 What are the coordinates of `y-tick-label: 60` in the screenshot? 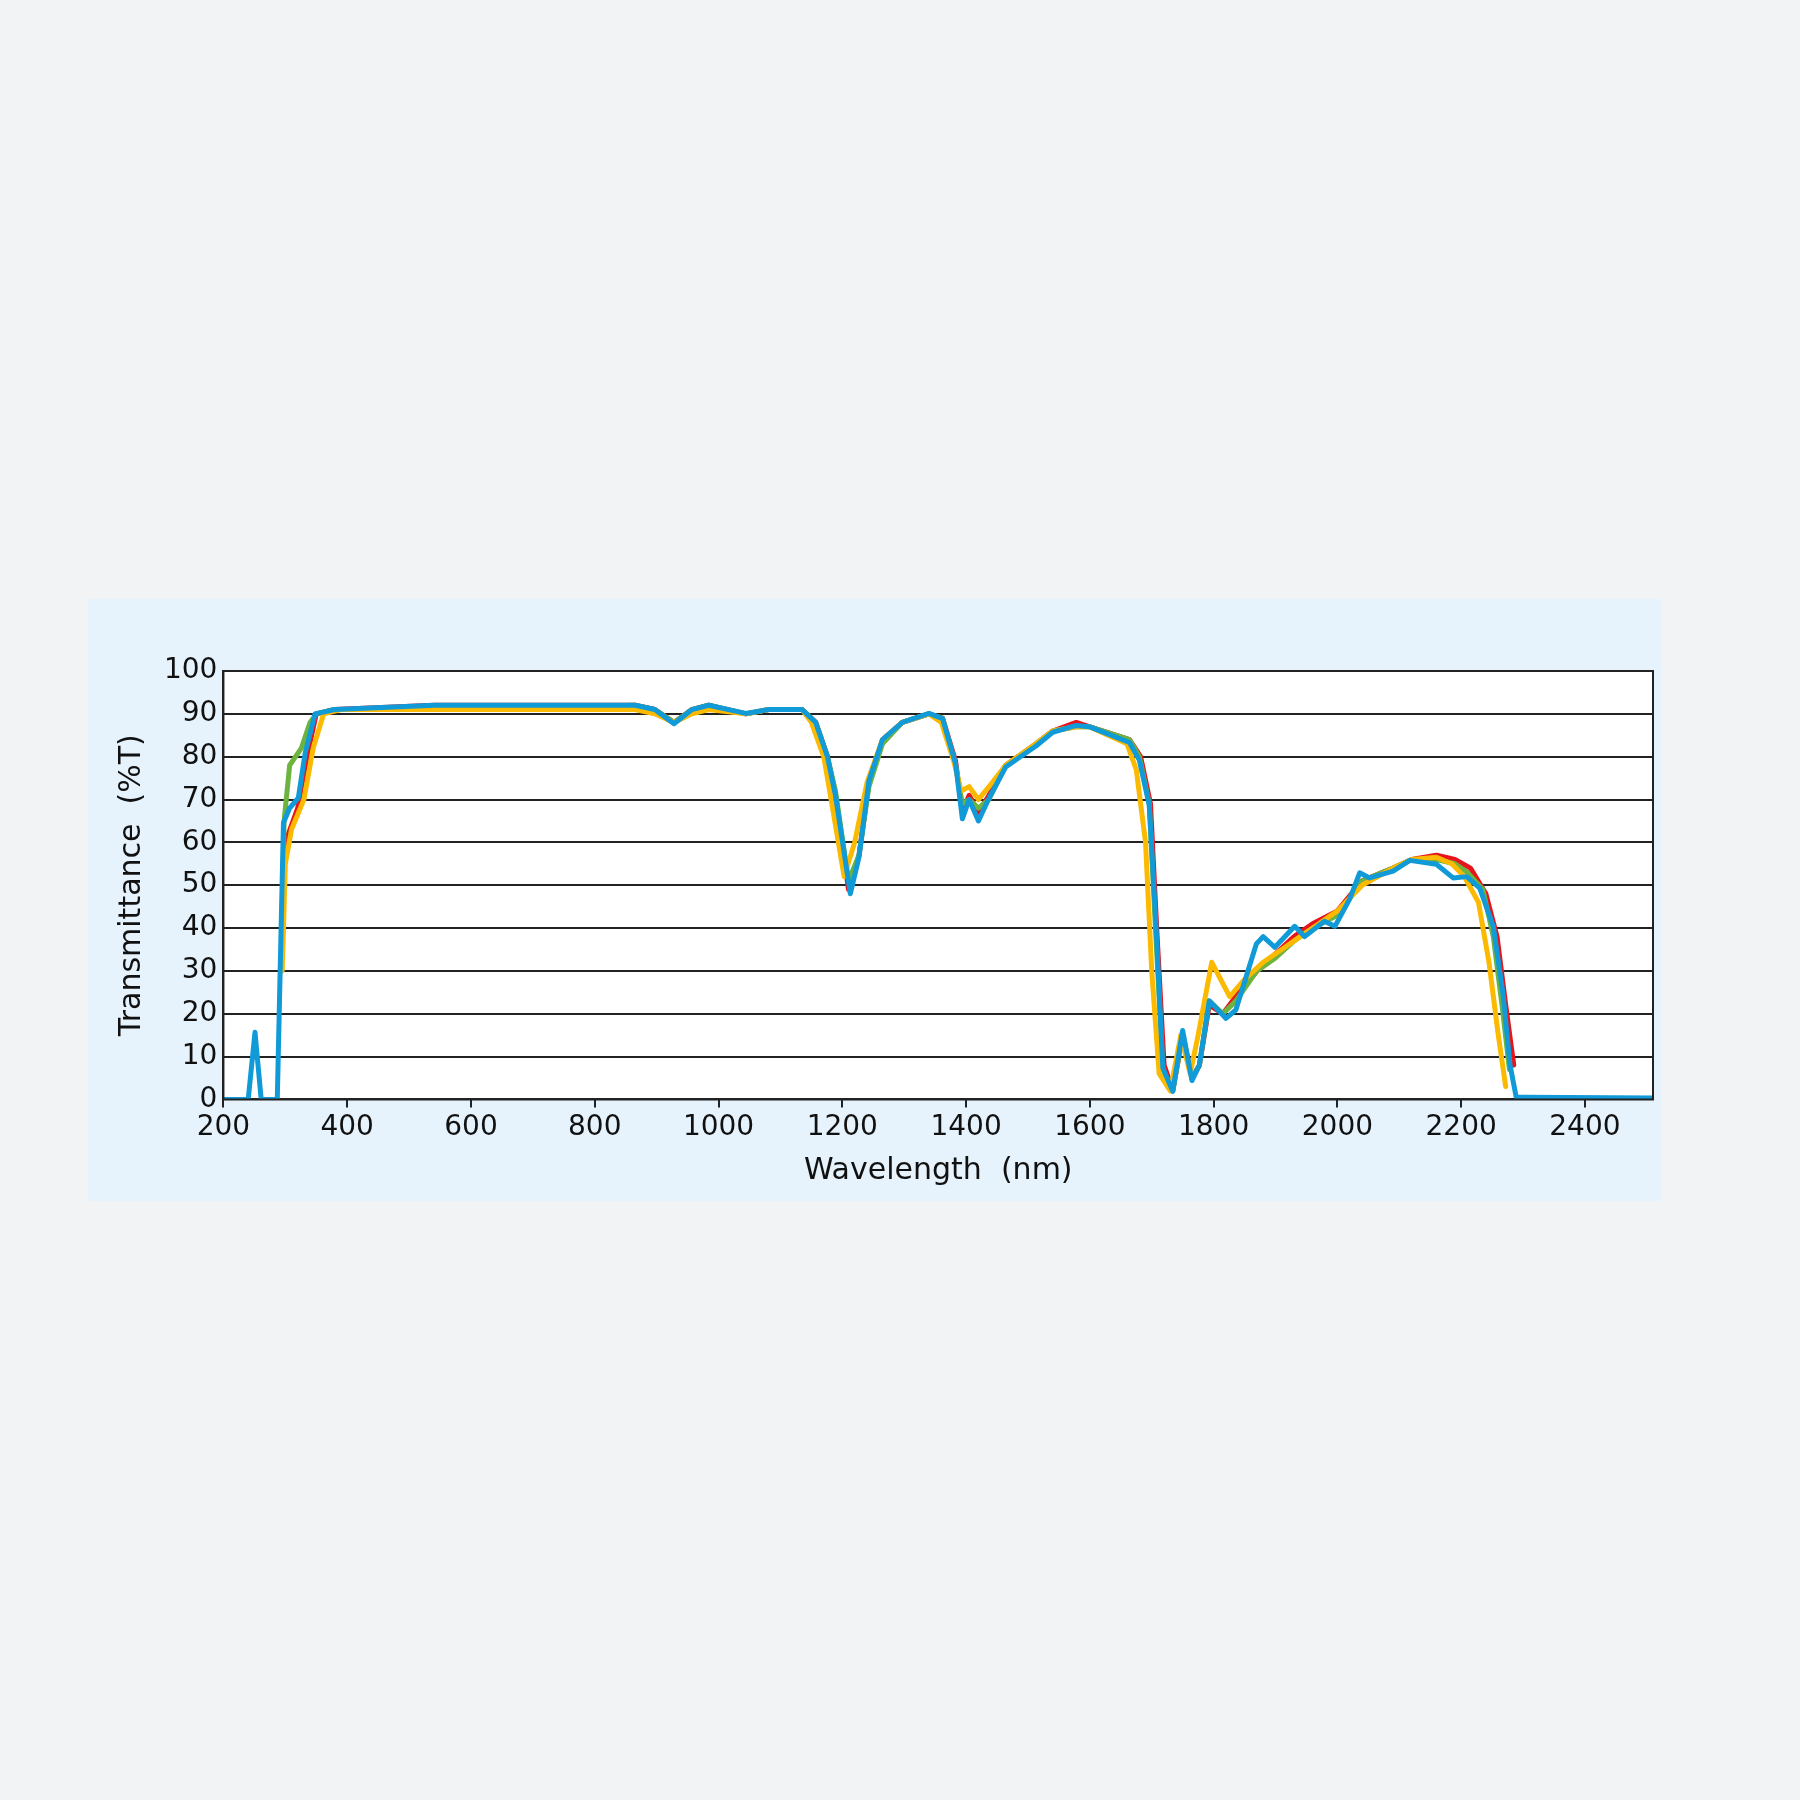 It's located at (199, 840).